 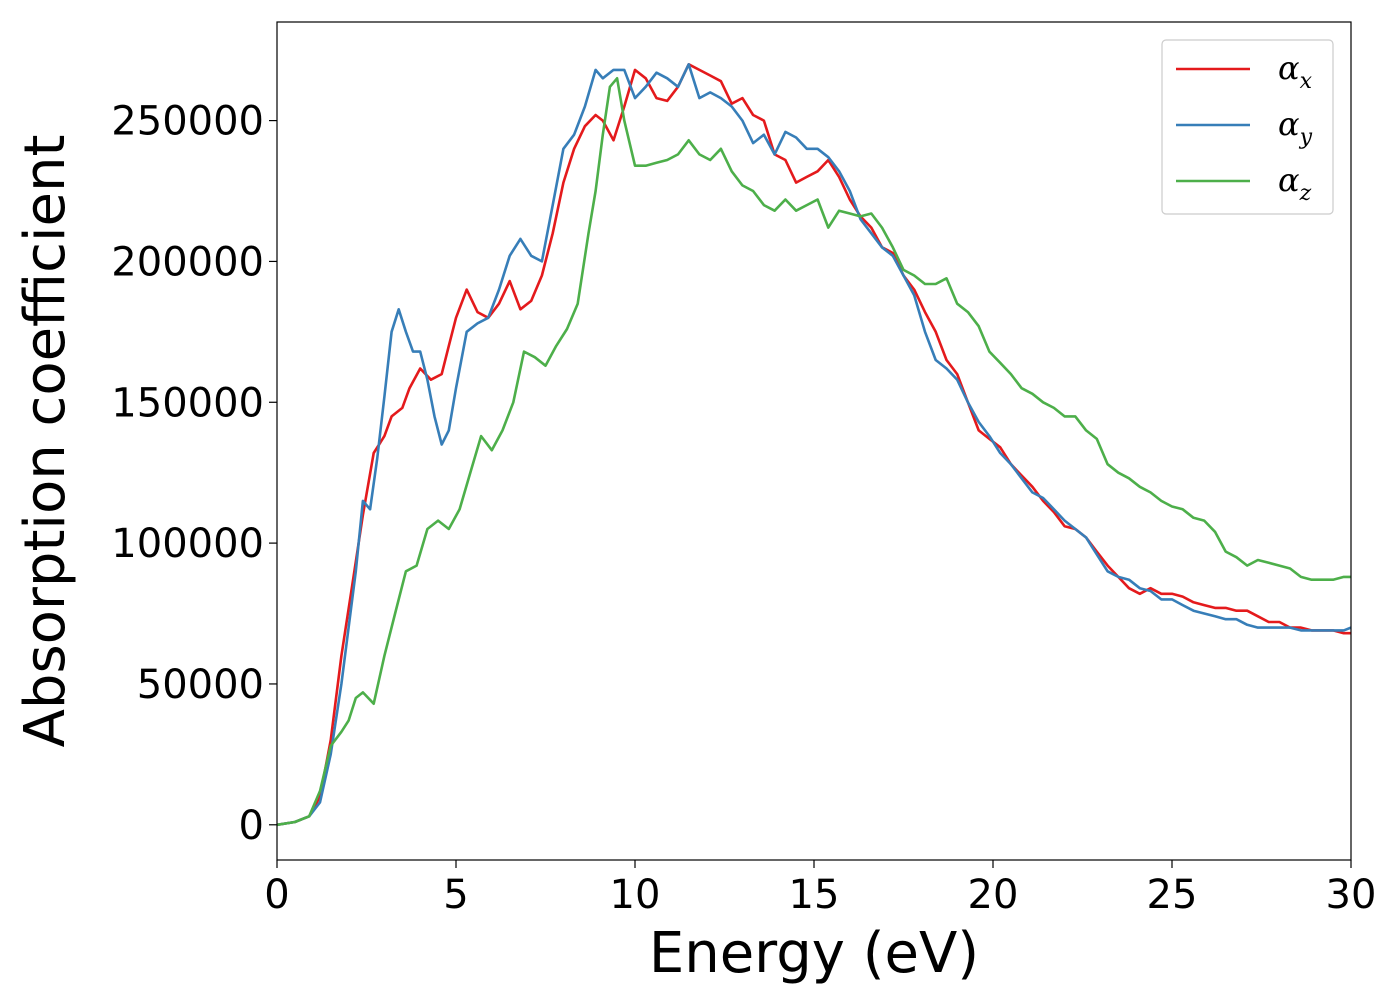 I want to click on y-tick-label: 0, so click(x=251, y=826).